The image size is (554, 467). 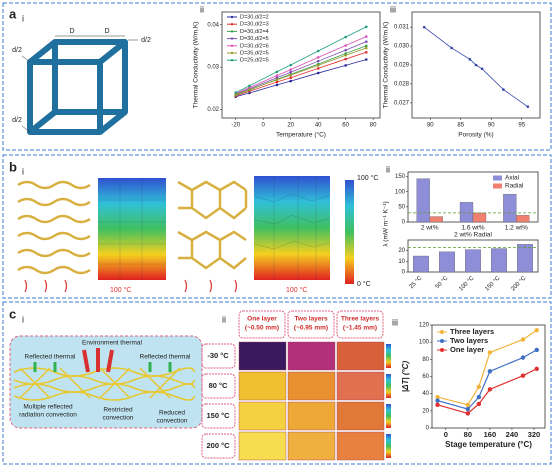 I want to click on schematic-label: radiation convection, so click(x=48, y=415).